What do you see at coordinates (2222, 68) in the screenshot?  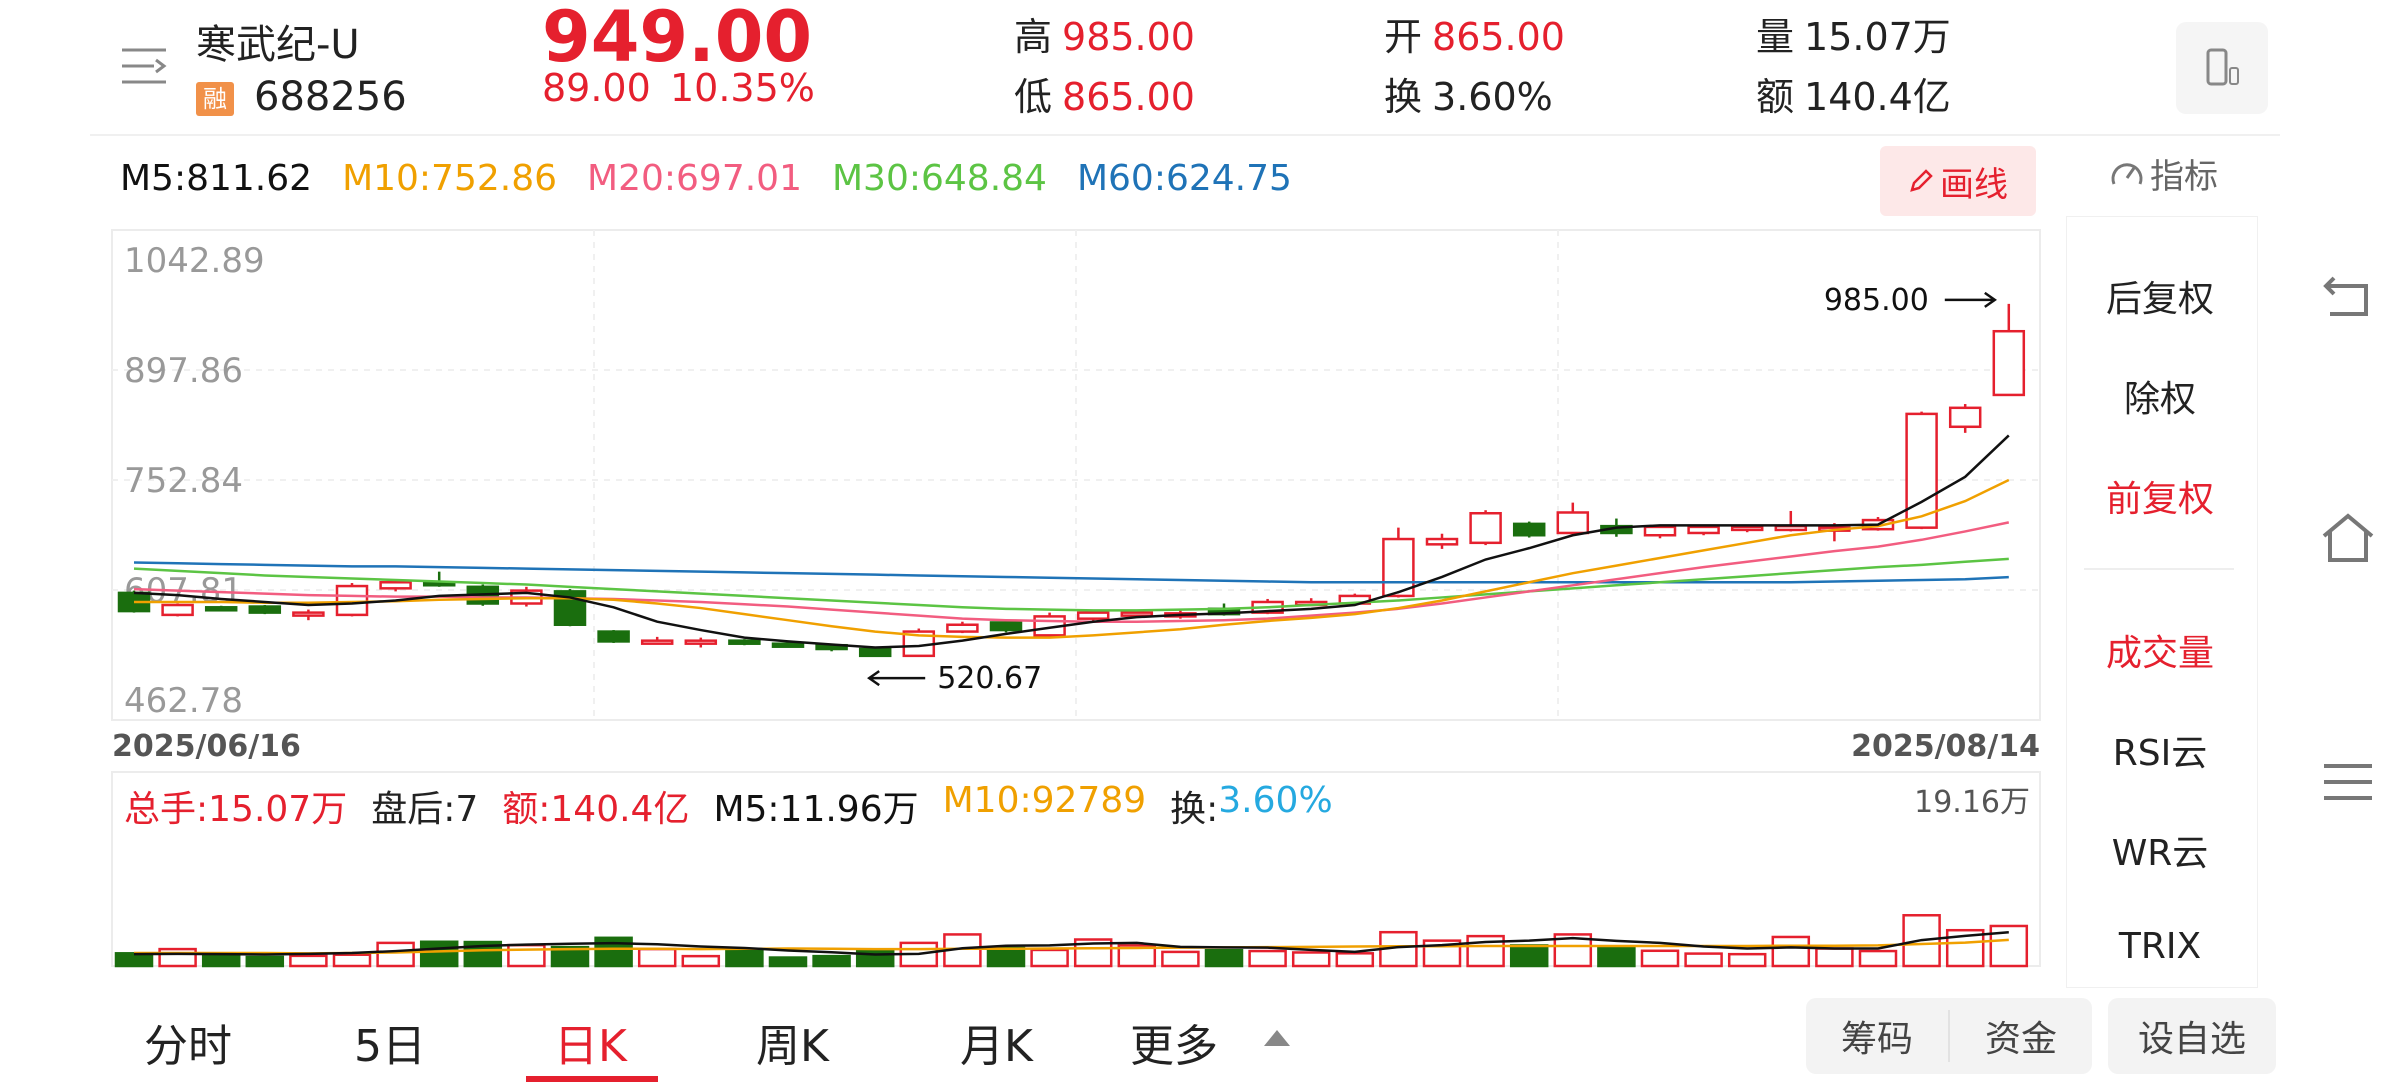 I see `landscape-toggle-button` at bounding box center [2222, 68].